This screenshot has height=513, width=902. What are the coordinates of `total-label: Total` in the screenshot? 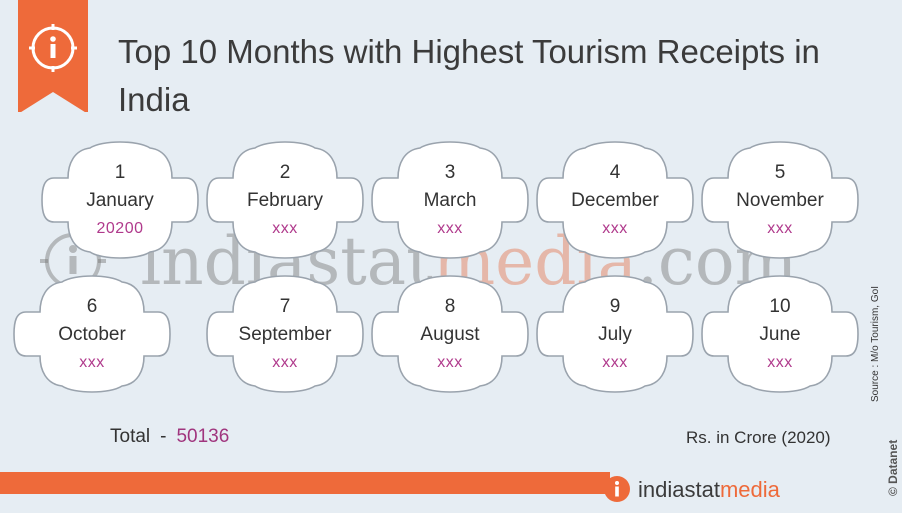 It's located at (130, 436).